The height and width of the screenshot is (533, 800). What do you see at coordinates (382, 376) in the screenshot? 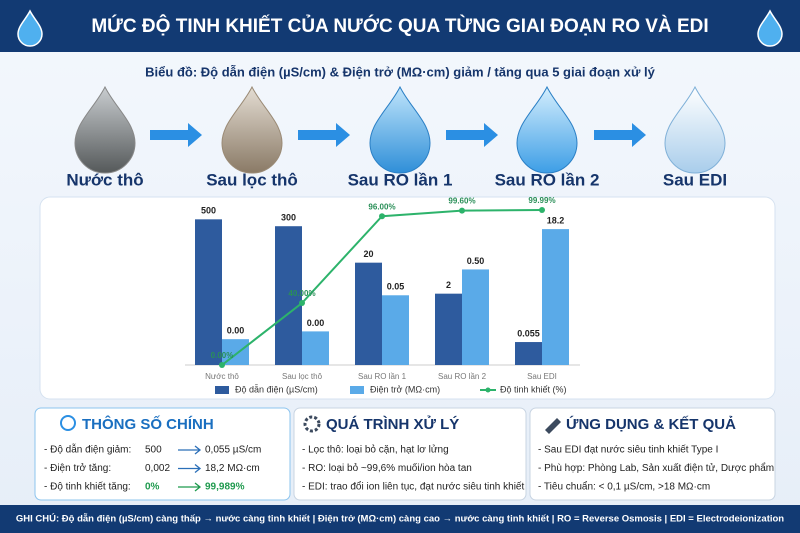
I see `x-tick-label: Sau RO lần 1` at bounding box center [382, 376].